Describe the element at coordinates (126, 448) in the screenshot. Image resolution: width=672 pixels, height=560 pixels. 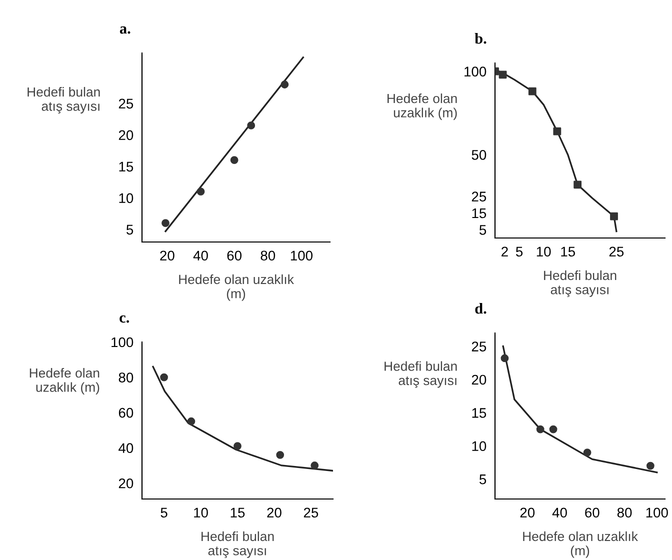
I see `y-tick-label: 40` at that location.